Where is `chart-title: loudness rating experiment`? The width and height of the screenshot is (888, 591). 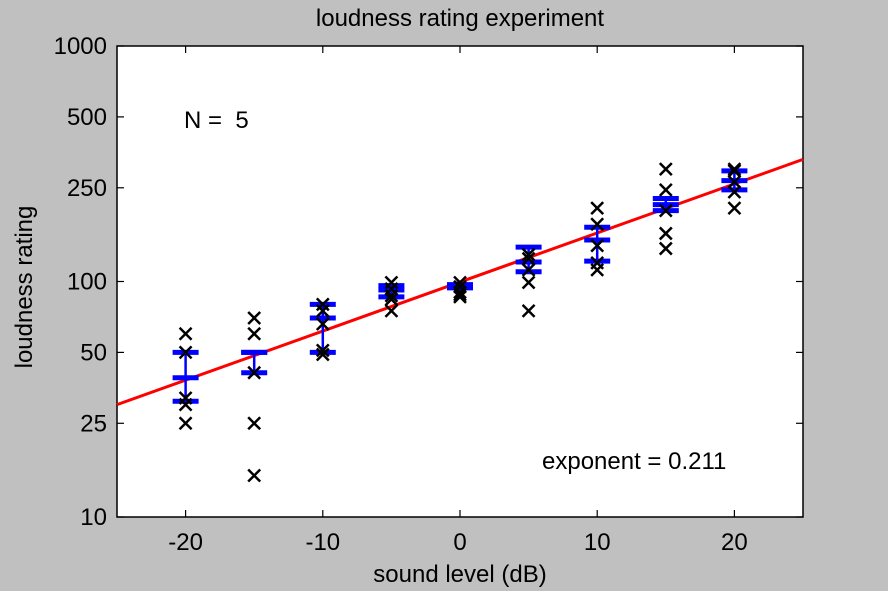 chart-title: loudness rating experiment is located at coordinates (460, 18).